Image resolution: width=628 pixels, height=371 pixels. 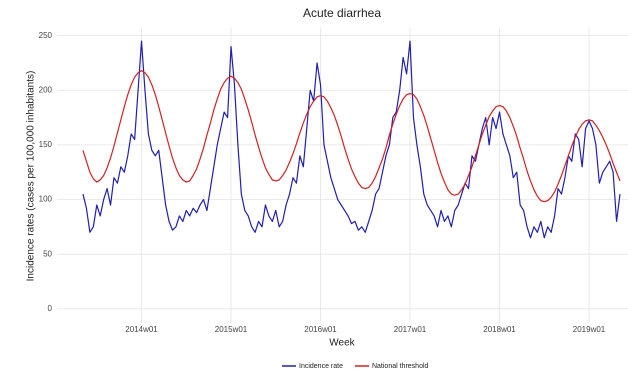 I want to click on y-tick-label: 100, so click(x=46, y=199).